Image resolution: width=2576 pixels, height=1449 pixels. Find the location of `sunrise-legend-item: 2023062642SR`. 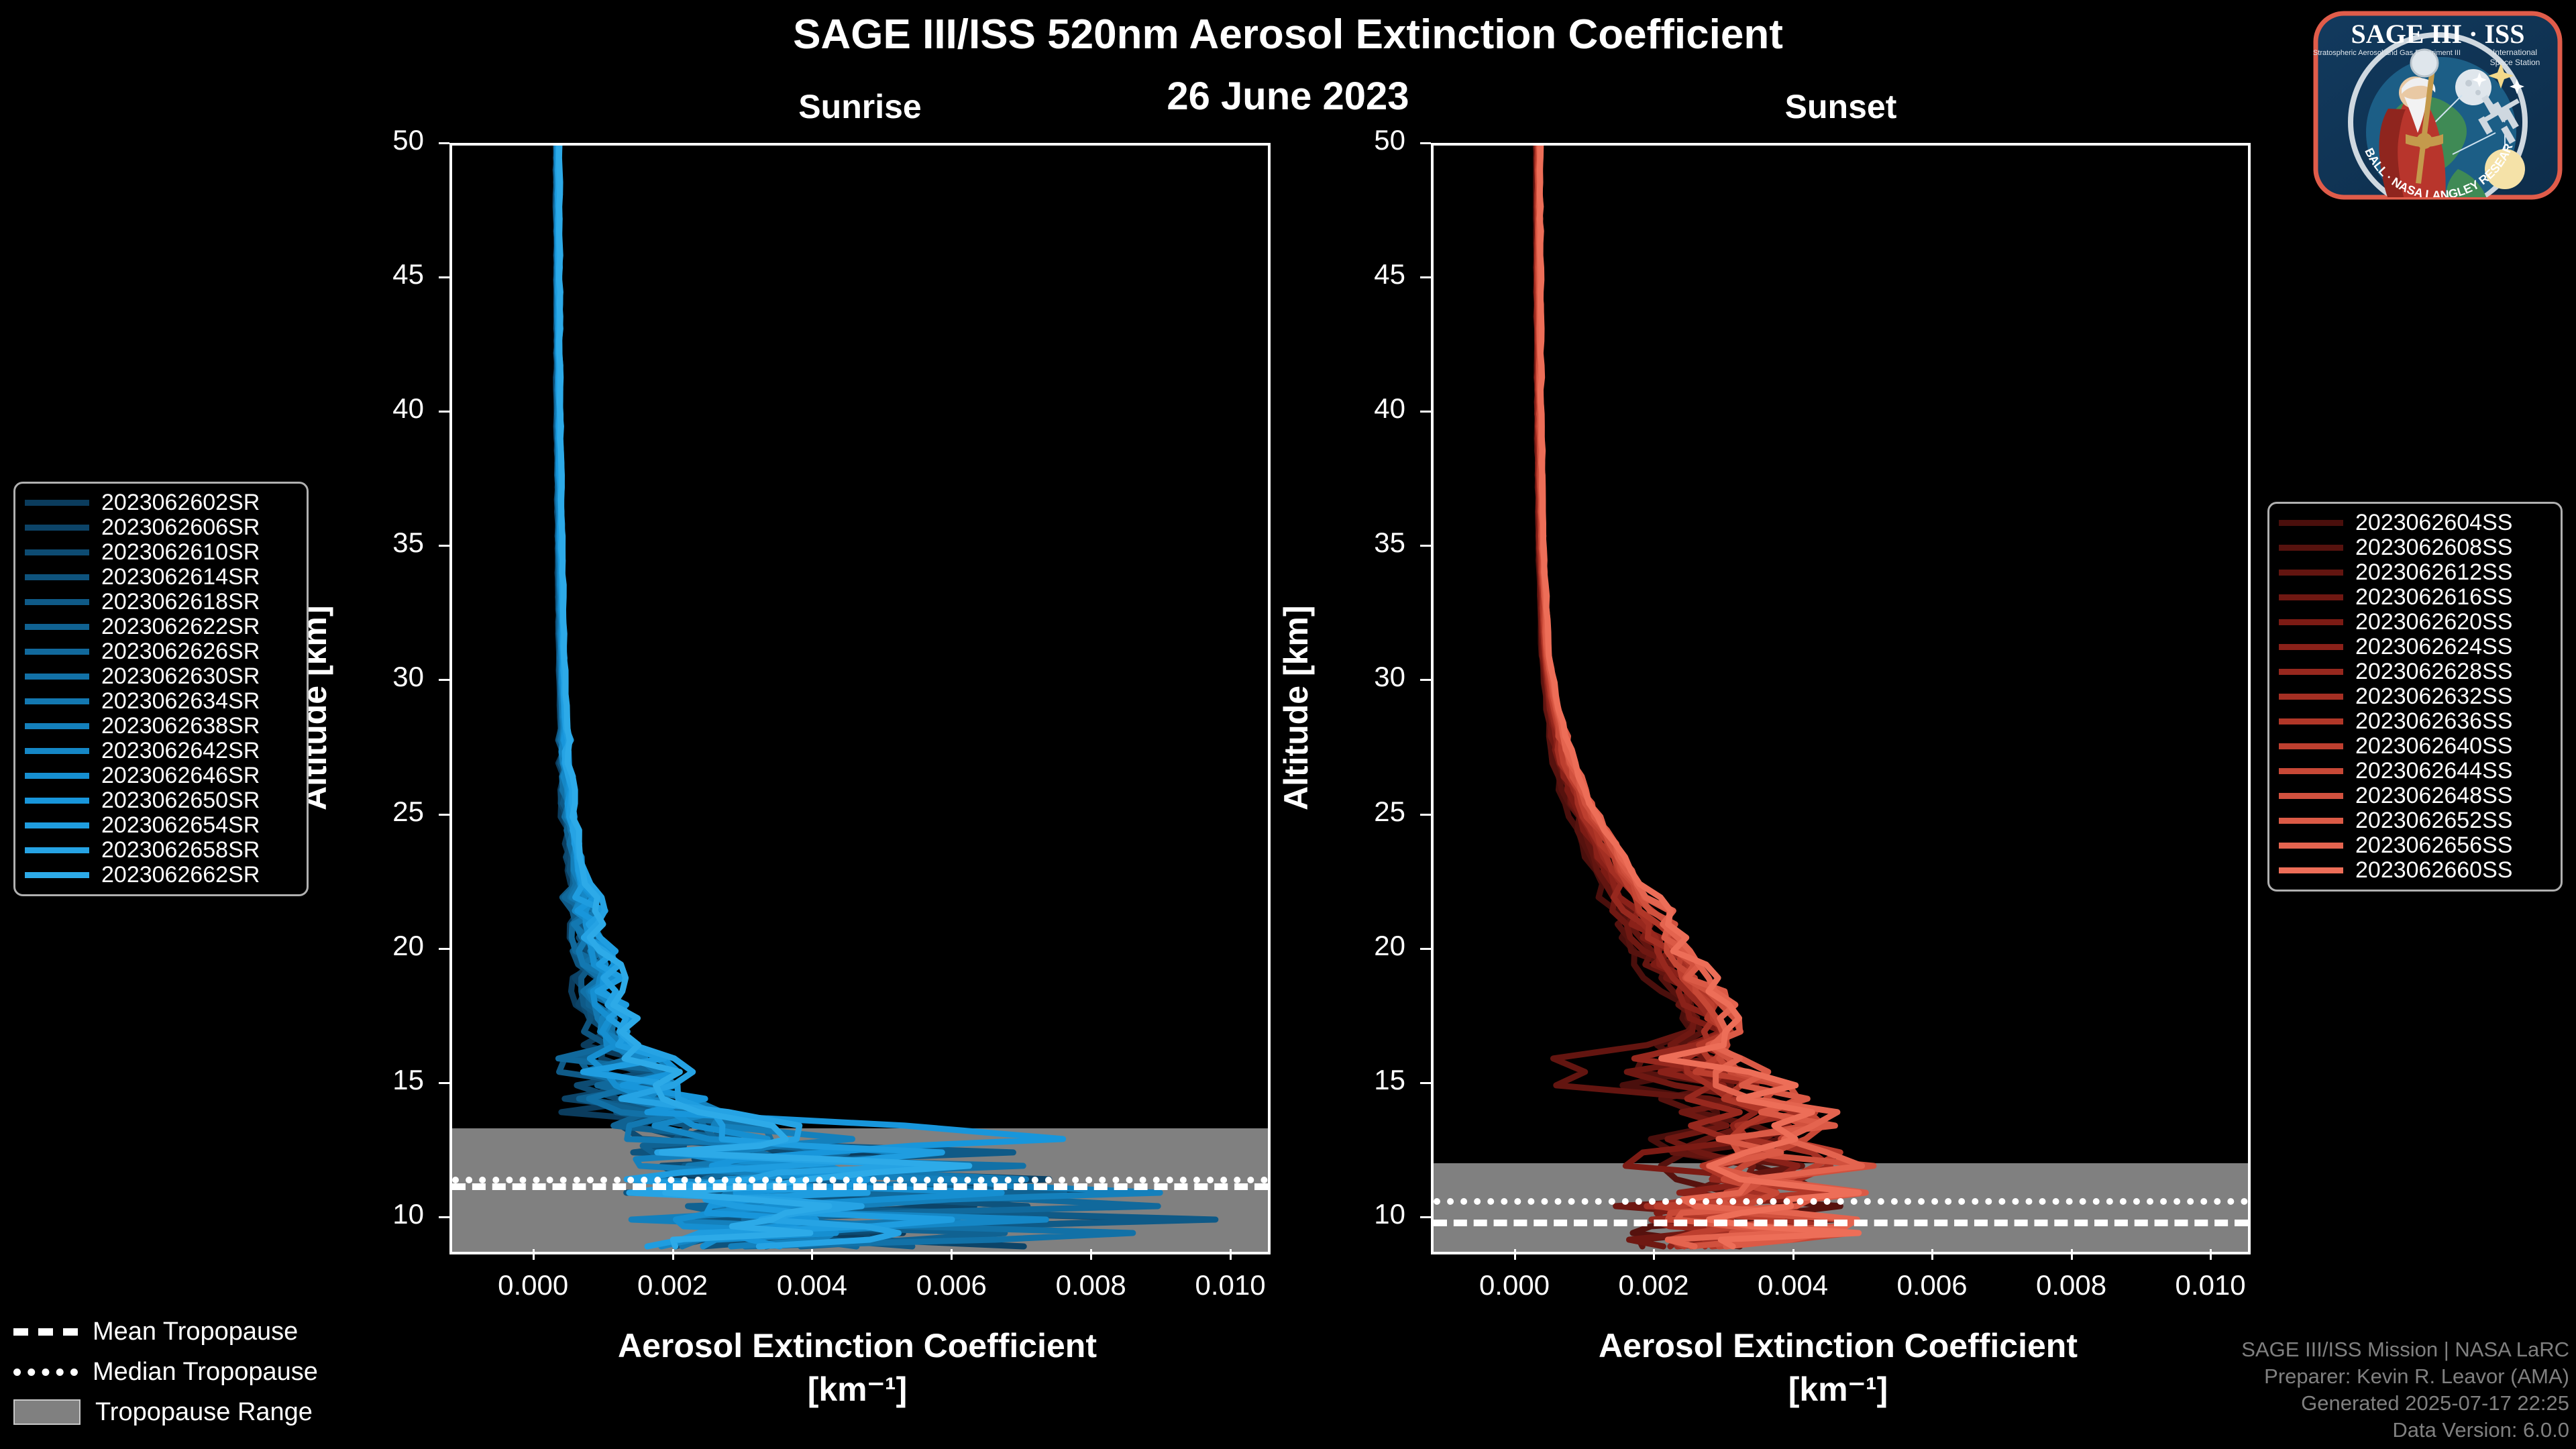

sunrise-legend-item: 2023062642SR is located at coordinates (161, 750).